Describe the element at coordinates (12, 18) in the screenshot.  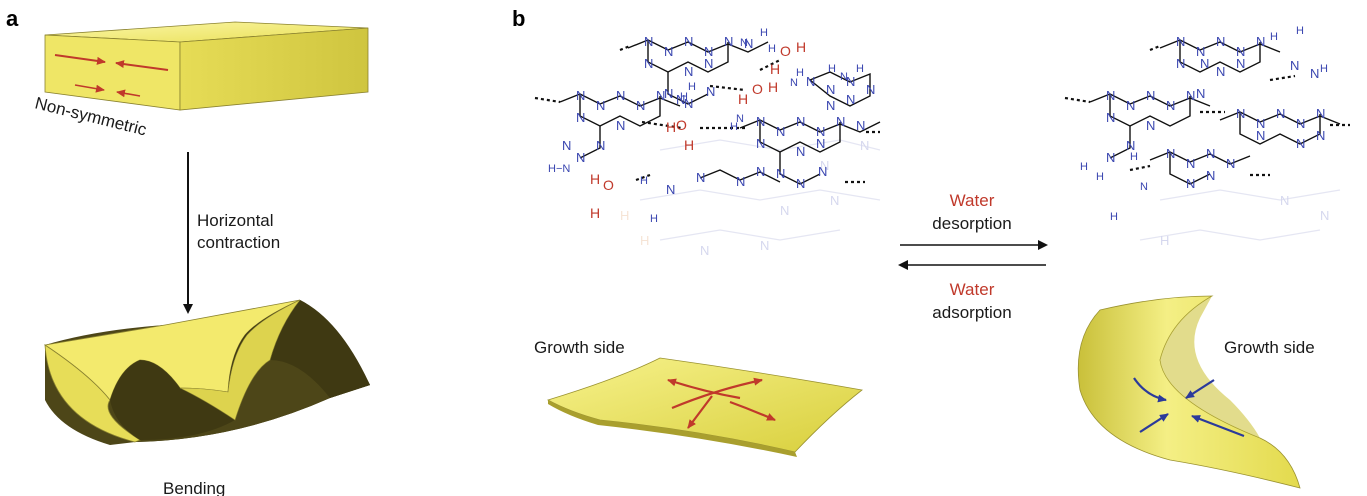
I see `panel-a-label: a` at that location.